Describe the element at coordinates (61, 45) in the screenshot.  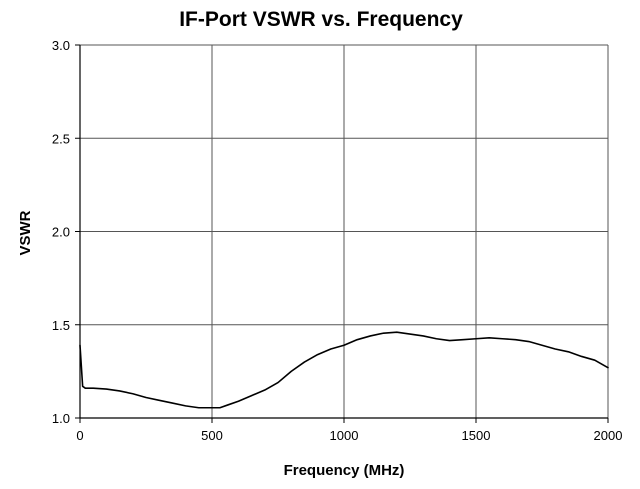
I see `y-tick-label: 3.0` at that location.